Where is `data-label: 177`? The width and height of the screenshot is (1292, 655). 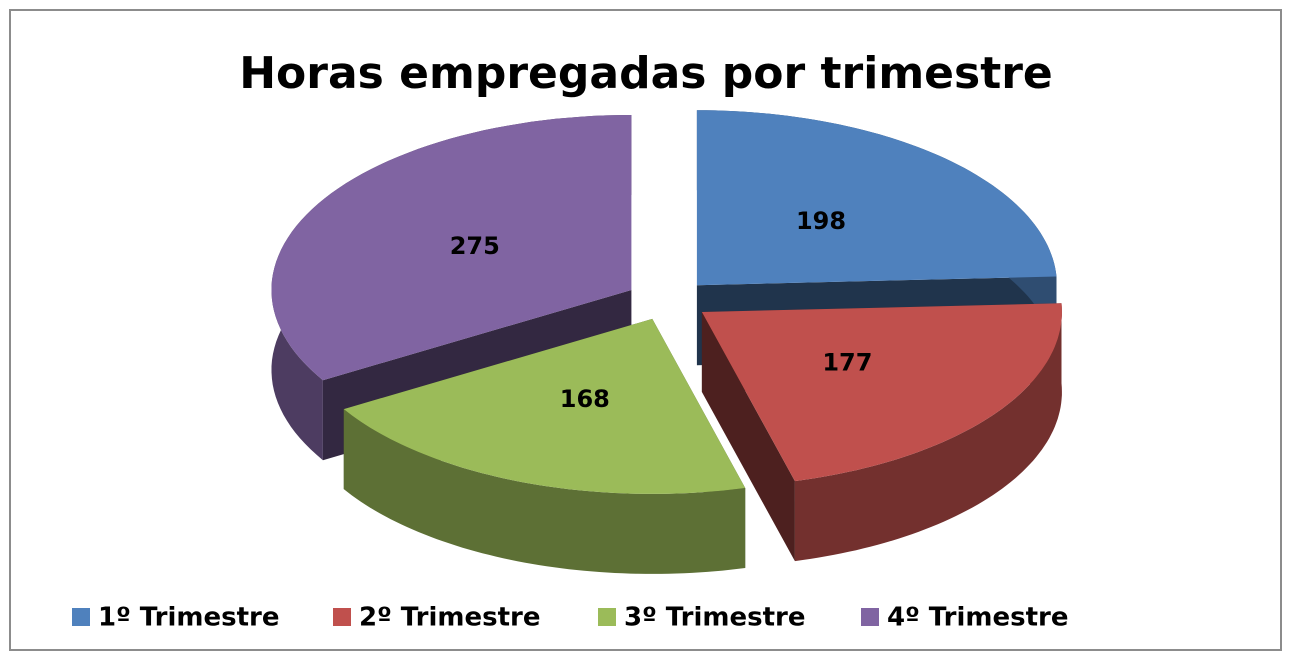
data-label: 177 is located at coordinates (847, 363).